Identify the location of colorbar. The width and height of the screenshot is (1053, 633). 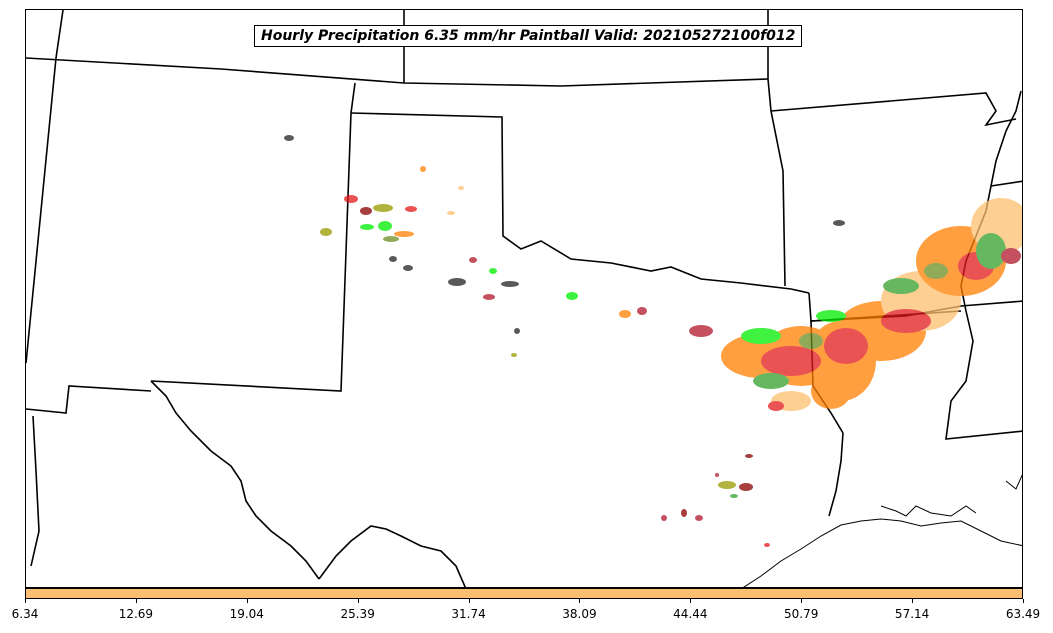
(524, 593).